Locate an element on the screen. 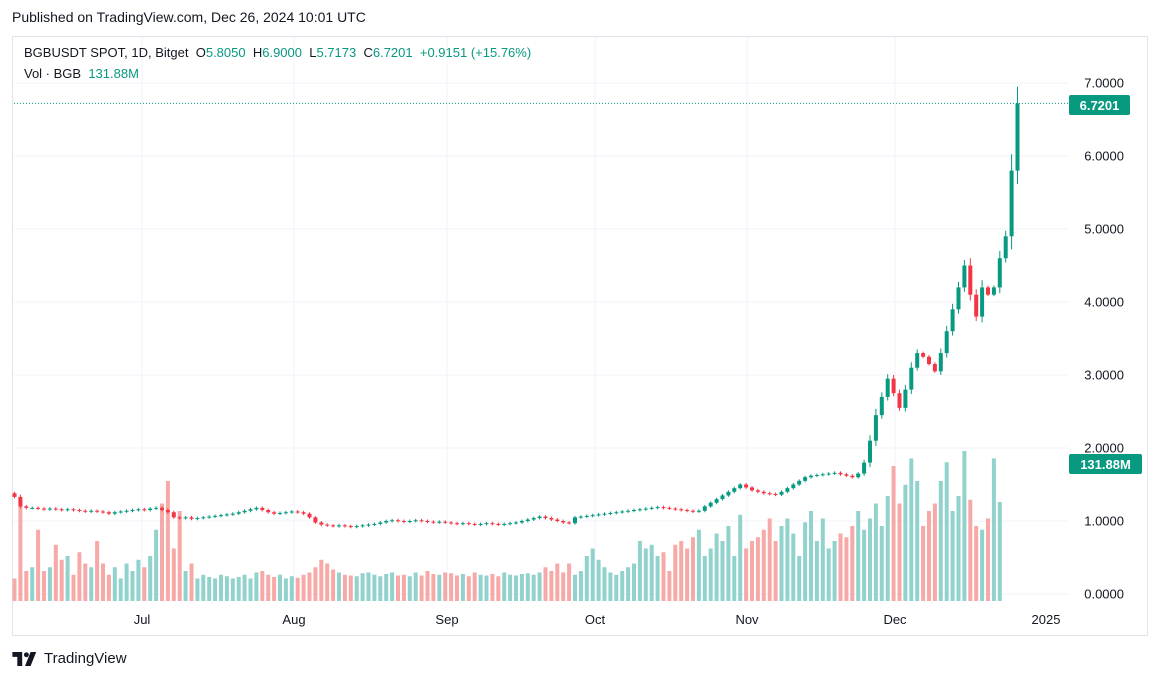  x-tick-label: Sep is located at coordinates (446, 619).